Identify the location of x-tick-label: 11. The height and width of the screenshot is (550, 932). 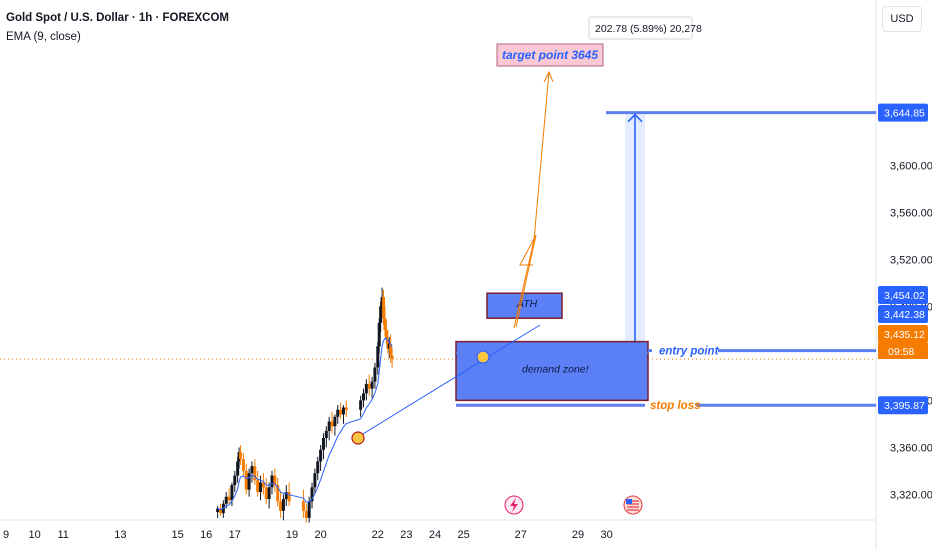
(62, 535).